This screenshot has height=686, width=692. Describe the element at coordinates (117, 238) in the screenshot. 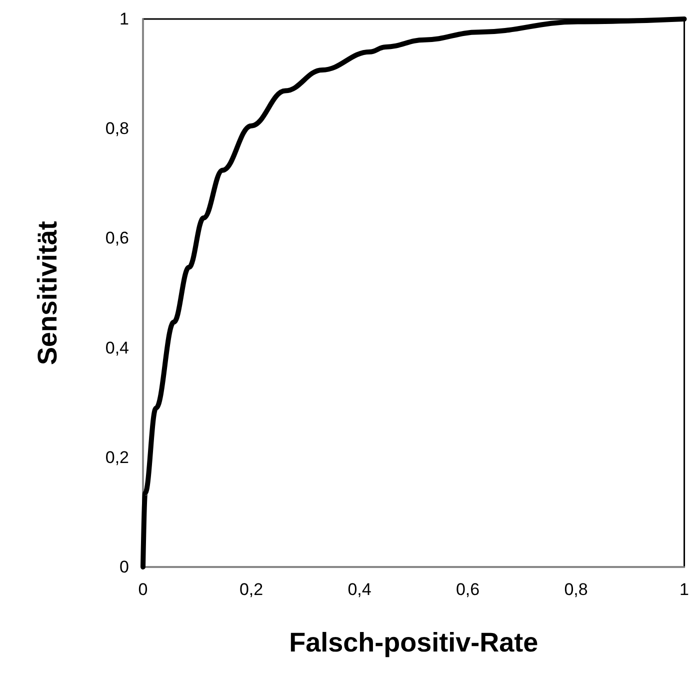

I see `y-tick-label: 0,6` at that location.